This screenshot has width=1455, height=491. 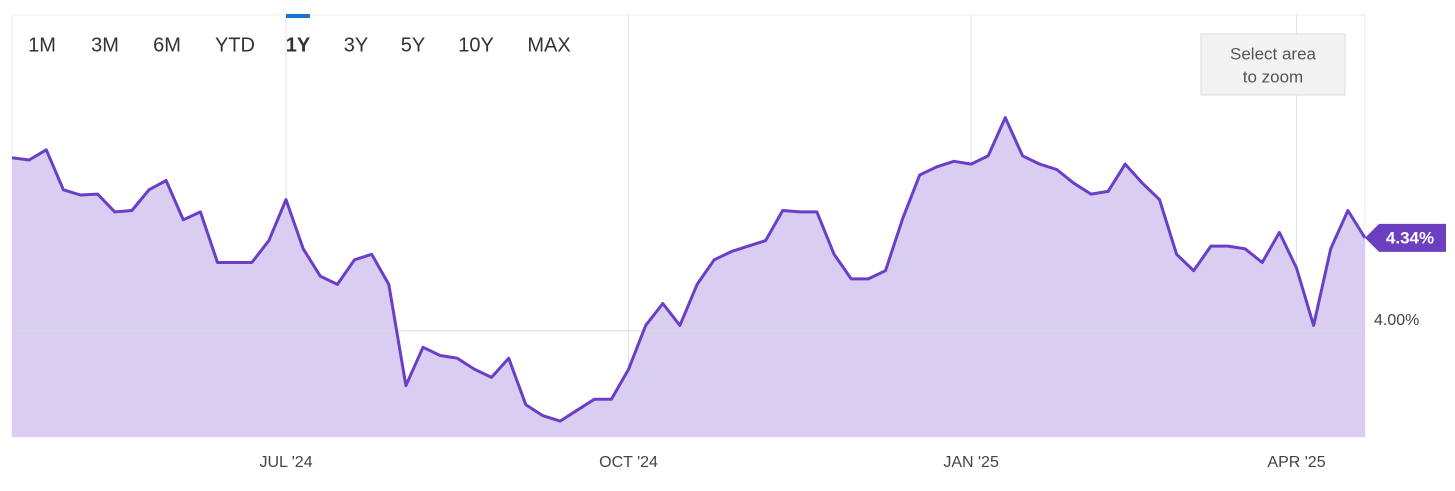 I want to click on zoom-hint-box, so click(x=1273, y=64).